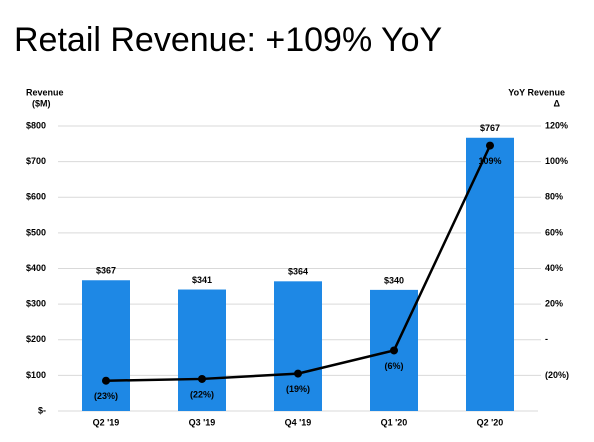  I want to click on line-value-label: (22%), so click(202, 394).